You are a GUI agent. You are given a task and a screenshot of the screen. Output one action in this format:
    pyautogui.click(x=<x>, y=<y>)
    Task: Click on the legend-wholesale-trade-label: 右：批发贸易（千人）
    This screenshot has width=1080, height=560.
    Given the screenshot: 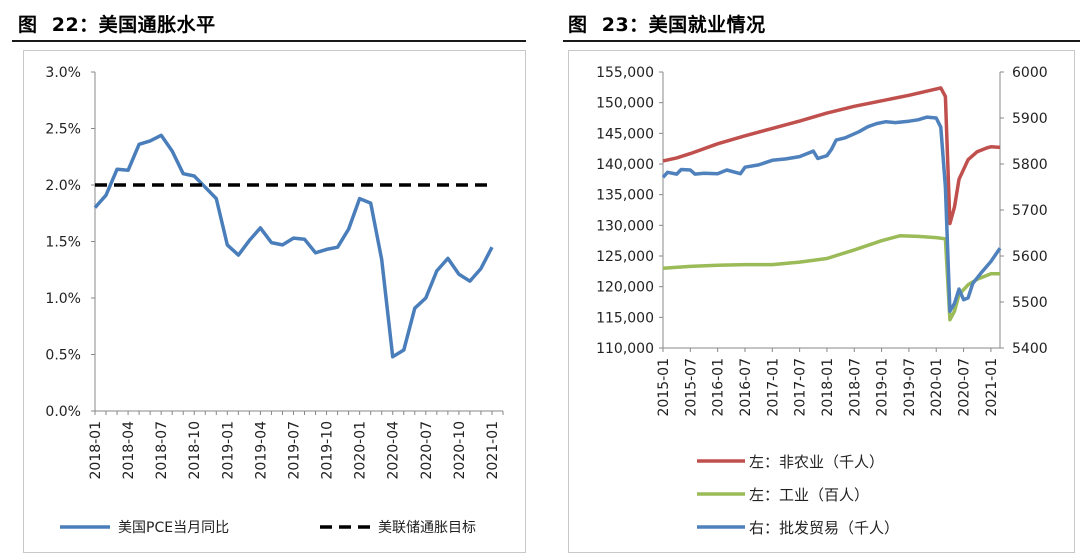 What is the action you would take?
    pyautogui.click(x=824, y=528)
    